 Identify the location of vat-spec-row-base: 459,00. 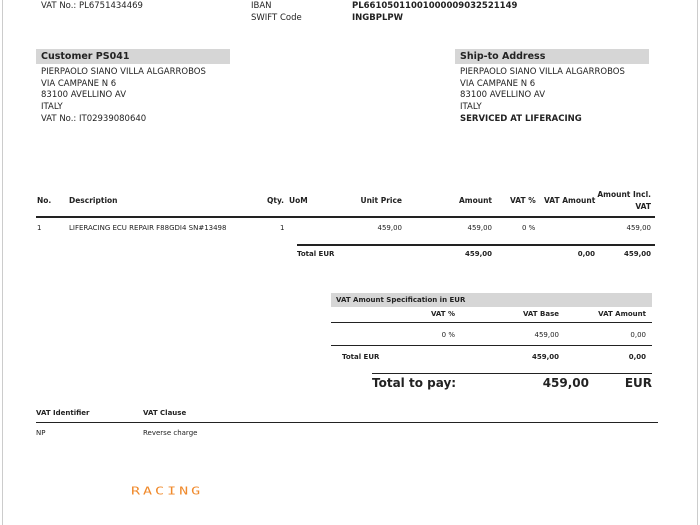
(547, 335).